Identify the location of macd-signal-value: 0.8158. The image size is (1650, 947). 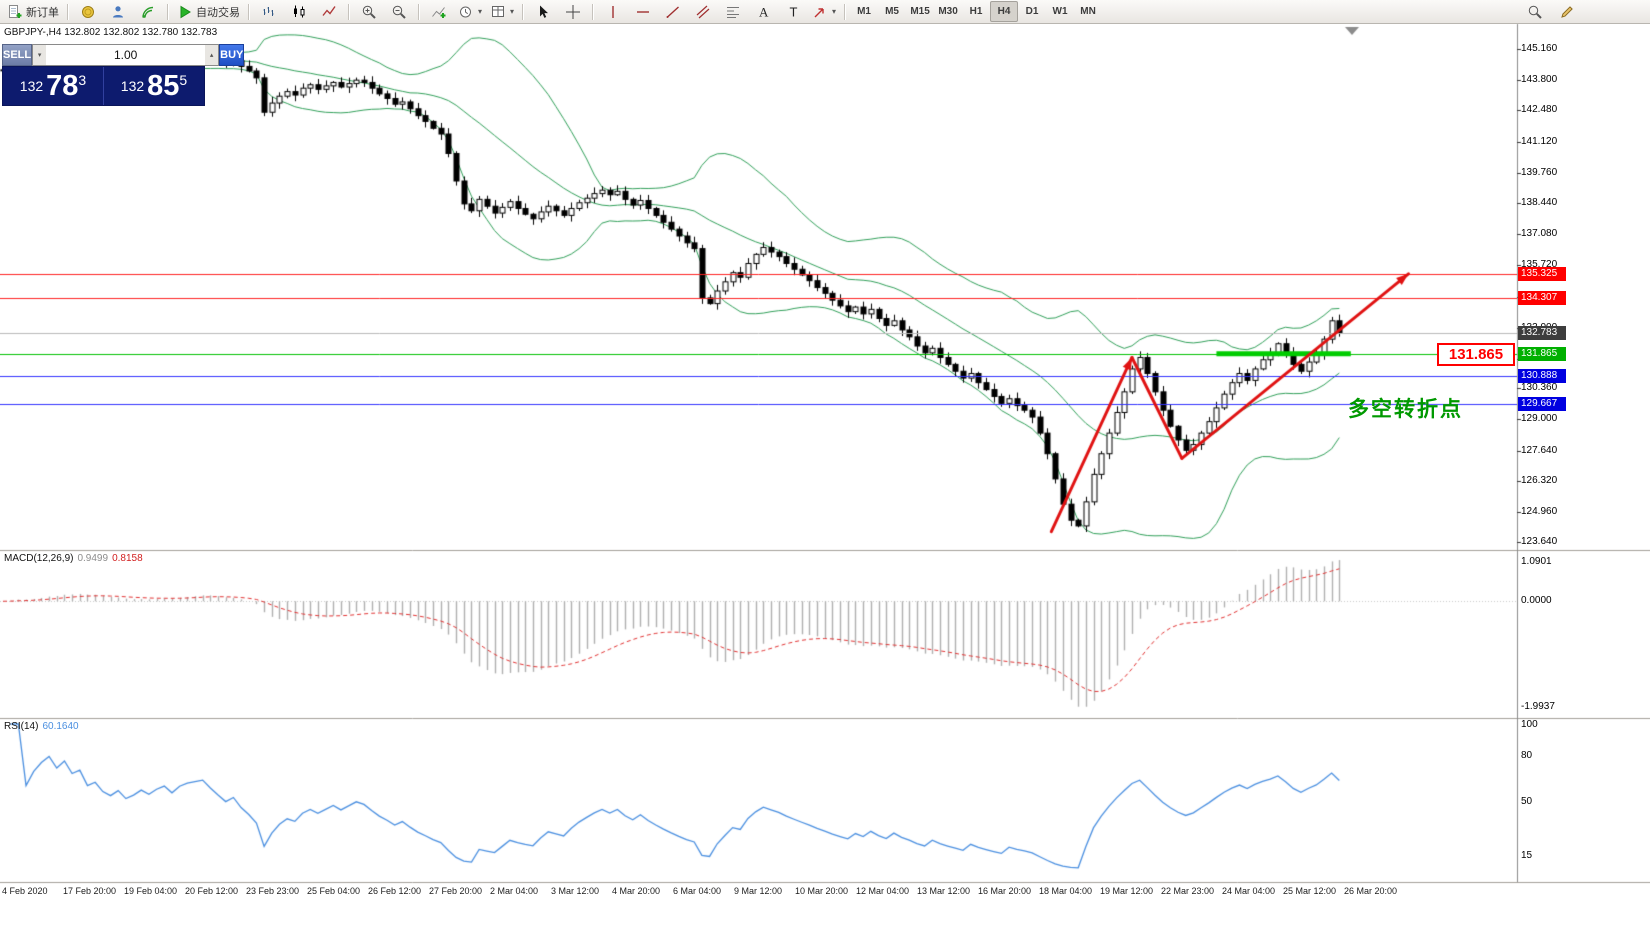
(127, 558).